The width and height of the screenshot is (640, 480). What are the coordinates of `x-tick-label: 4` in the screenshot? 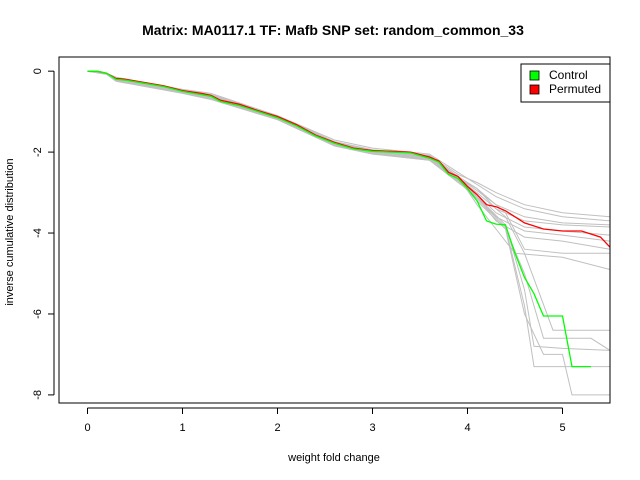 It's located at (467, 428).